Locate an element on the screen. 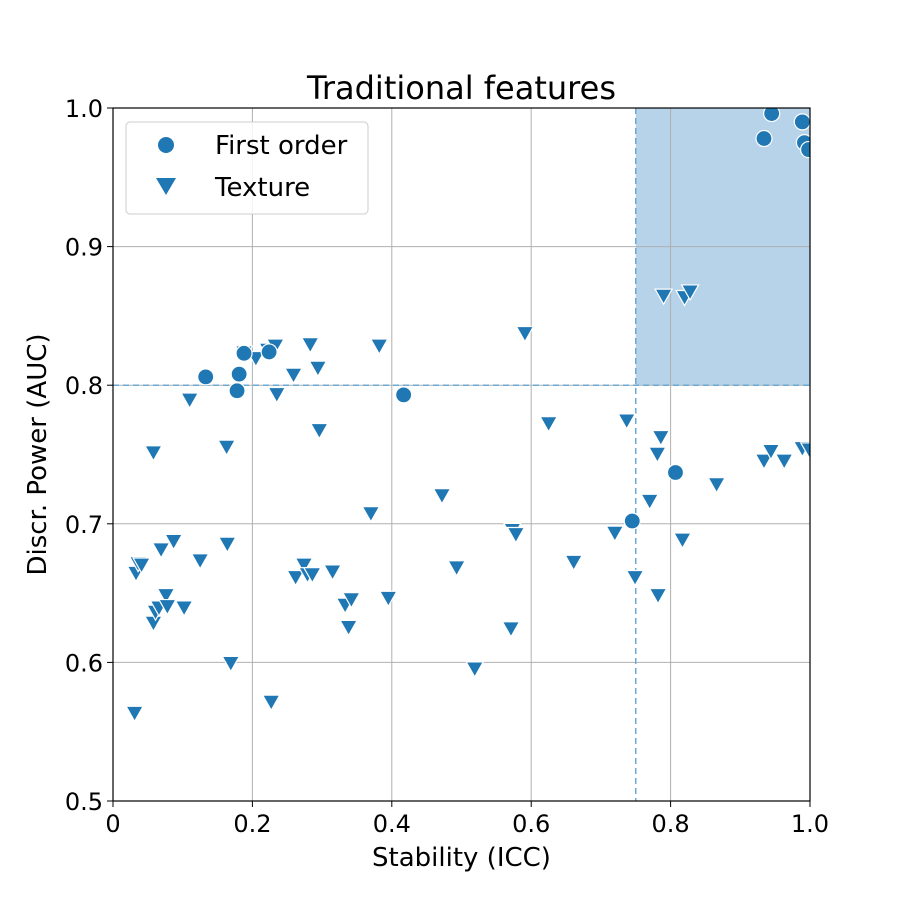 Image resolution: width=900 pixels, height=900 pixels. legend-box is located at coordinates (247, 168).